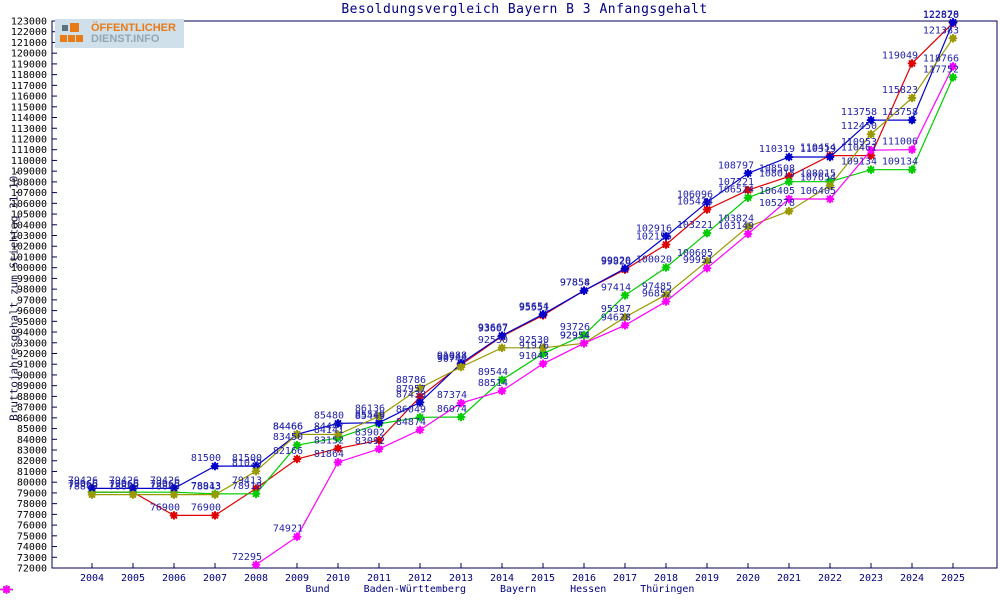 This screenshot has width=1000, height=600. I want to click on svg-text: 75000, so click(32, 536).